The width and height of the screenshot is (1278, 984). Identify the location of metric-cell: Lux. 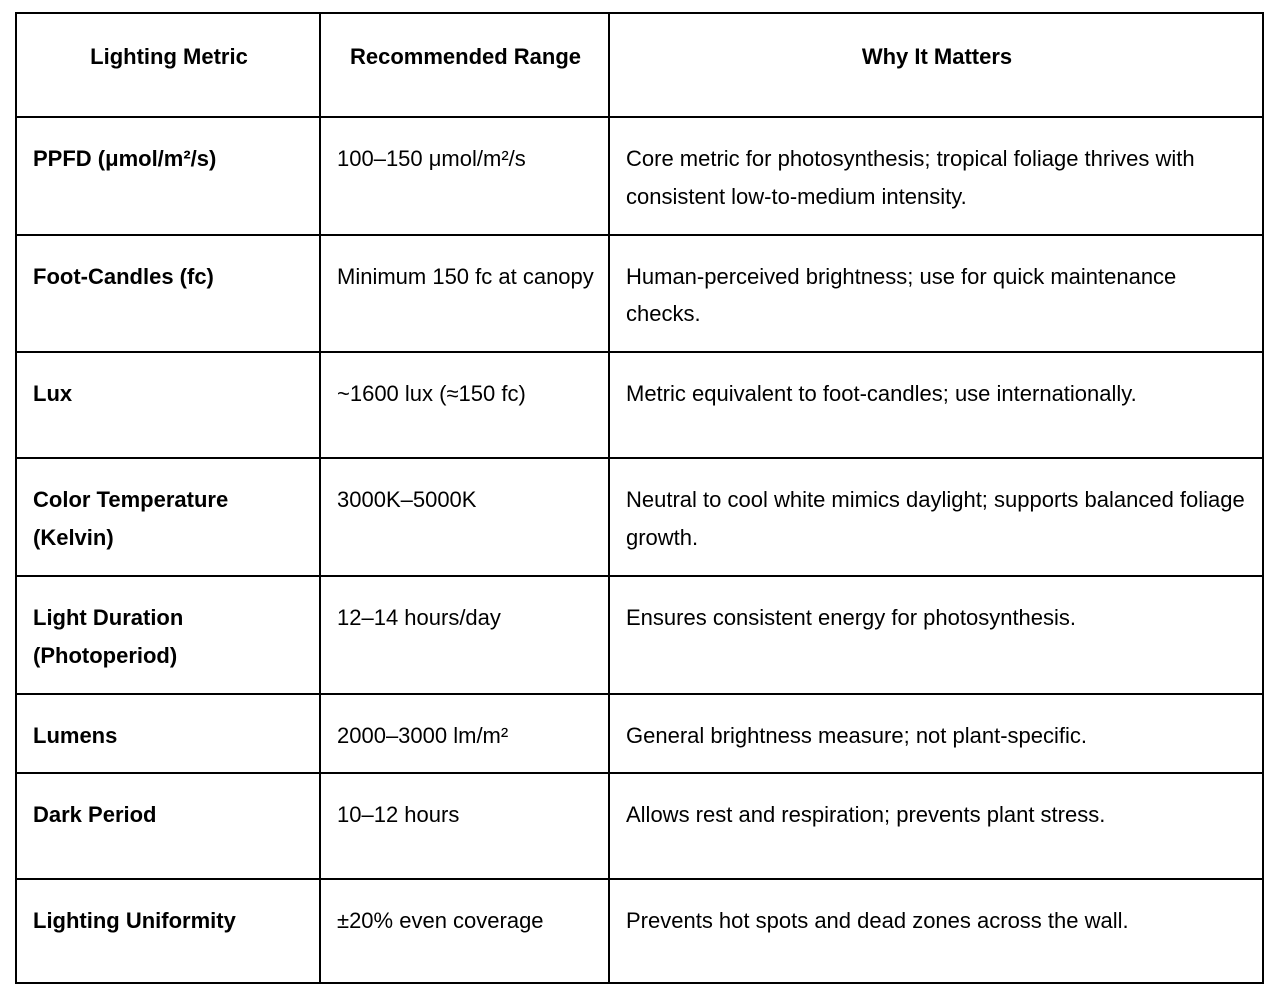
(168, 405).